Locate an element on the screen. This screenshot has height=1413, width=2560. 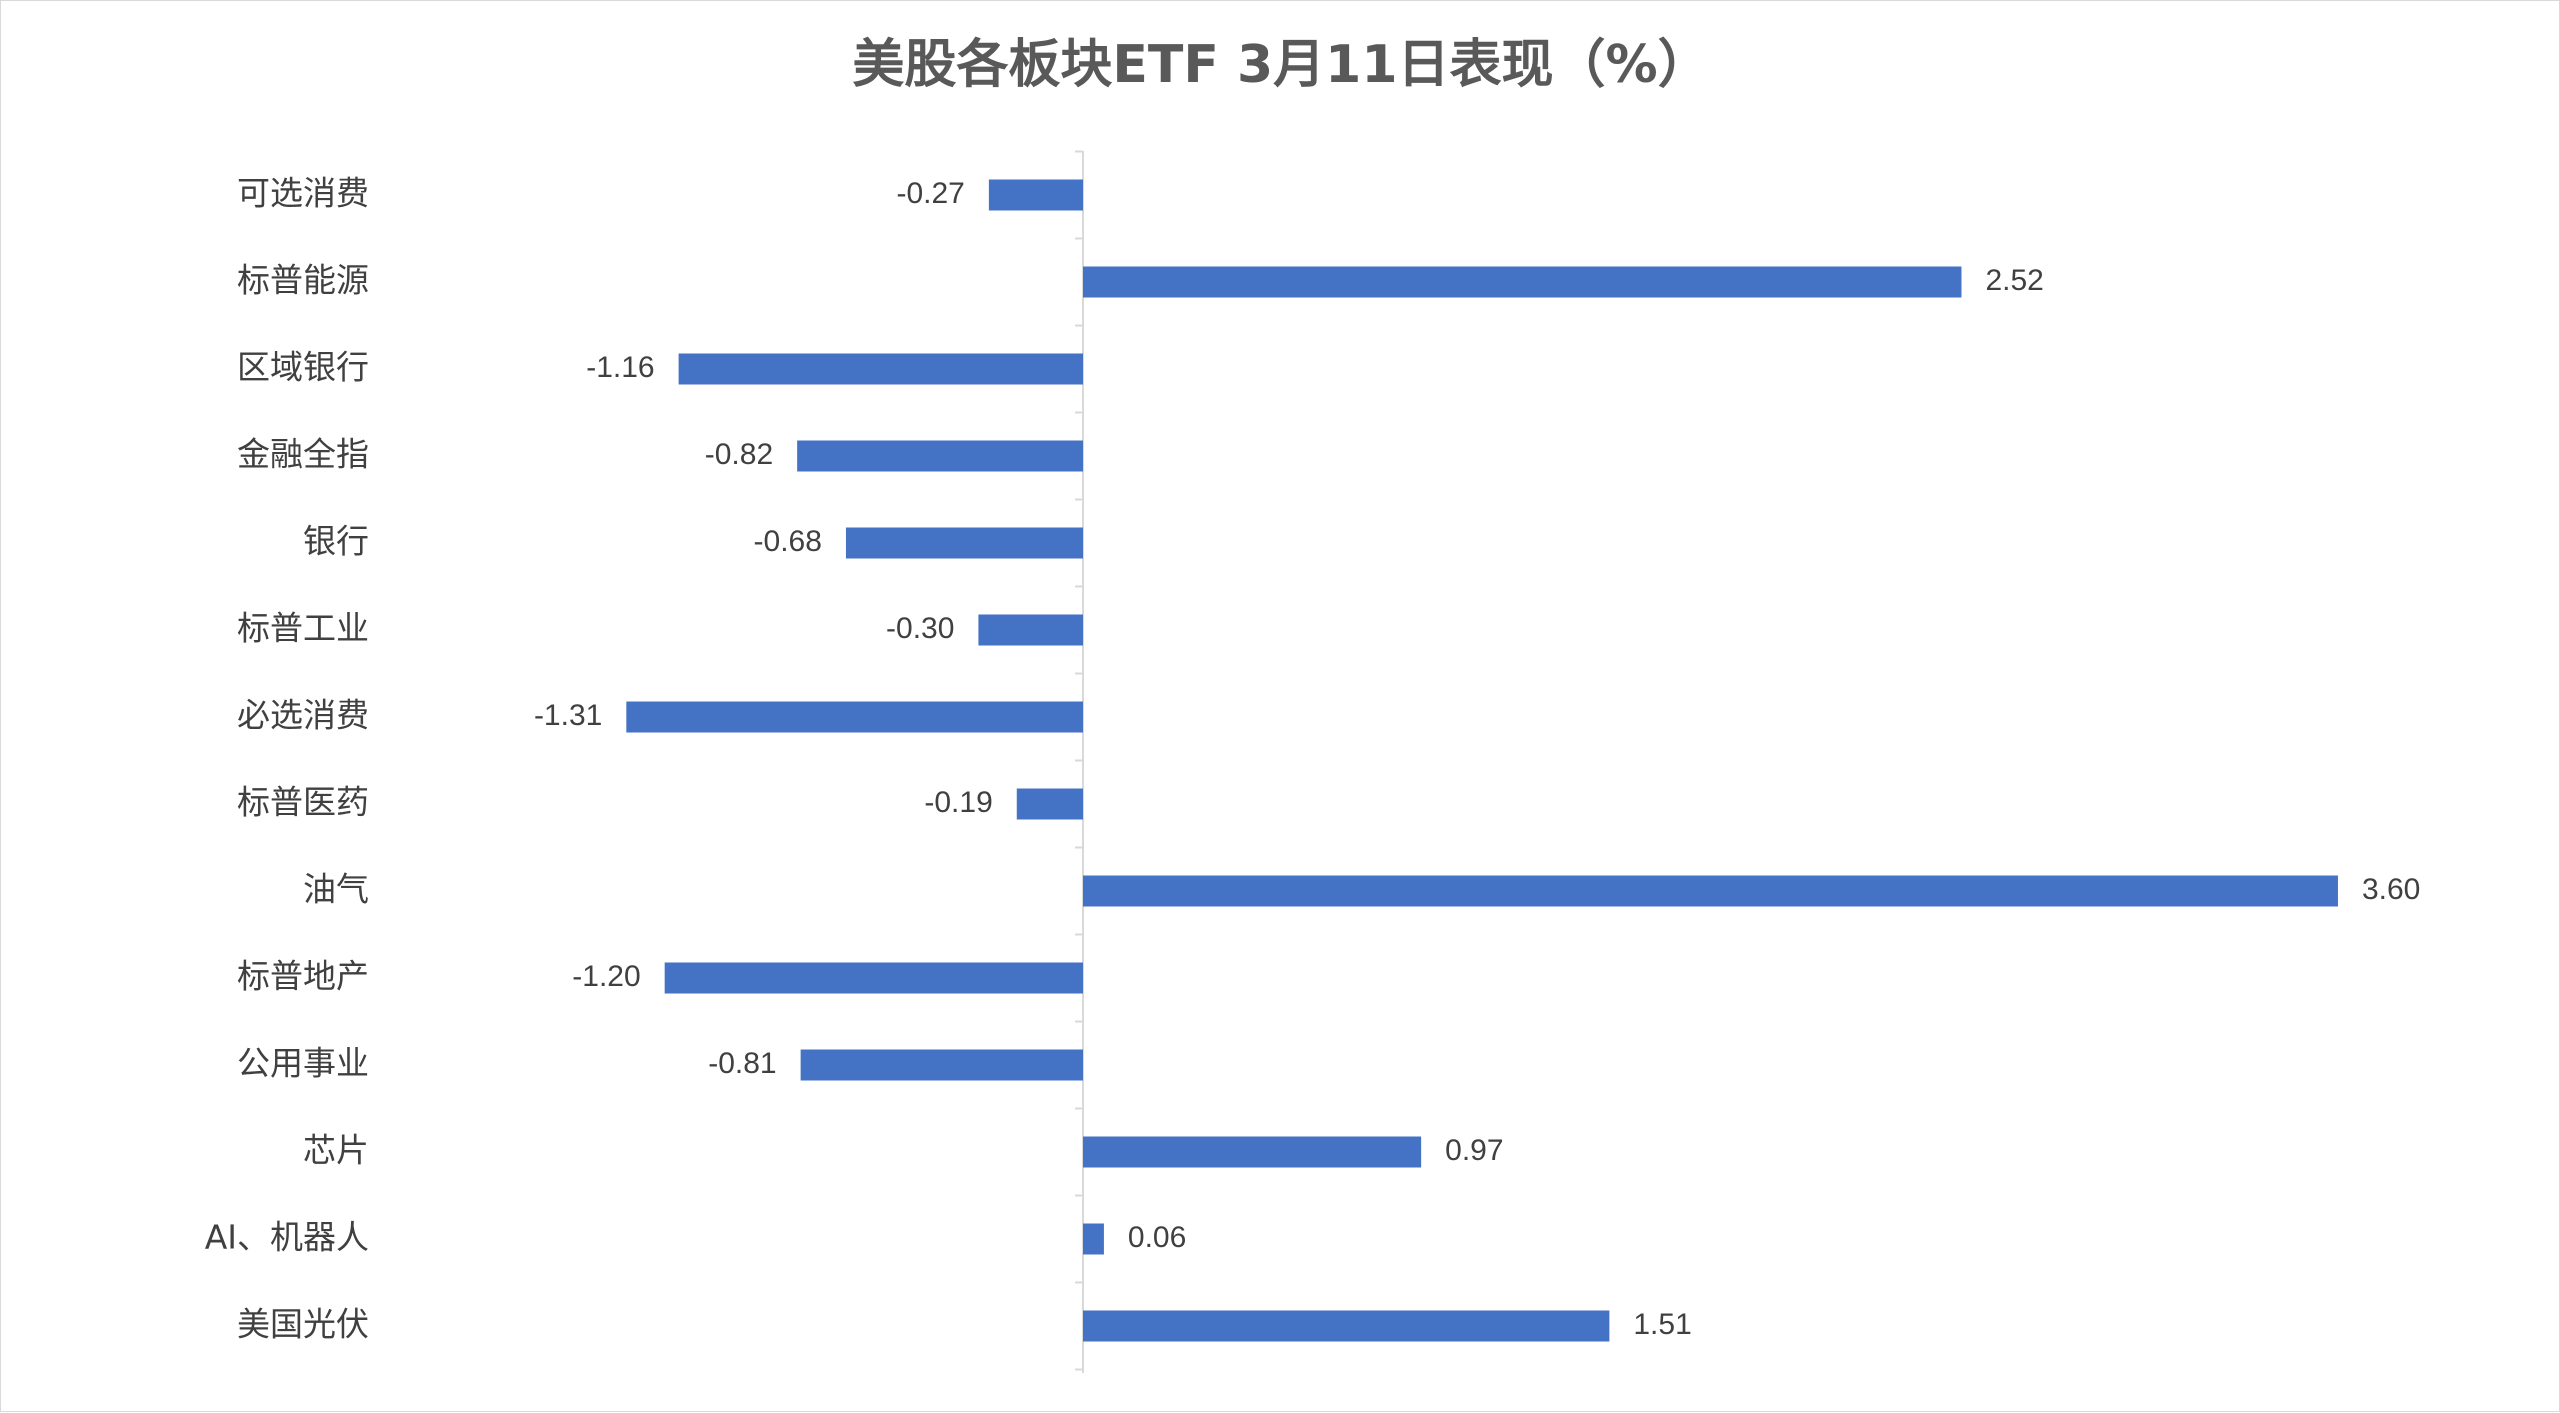
category-label: 区域银行 is located at coordinates (303, 367).